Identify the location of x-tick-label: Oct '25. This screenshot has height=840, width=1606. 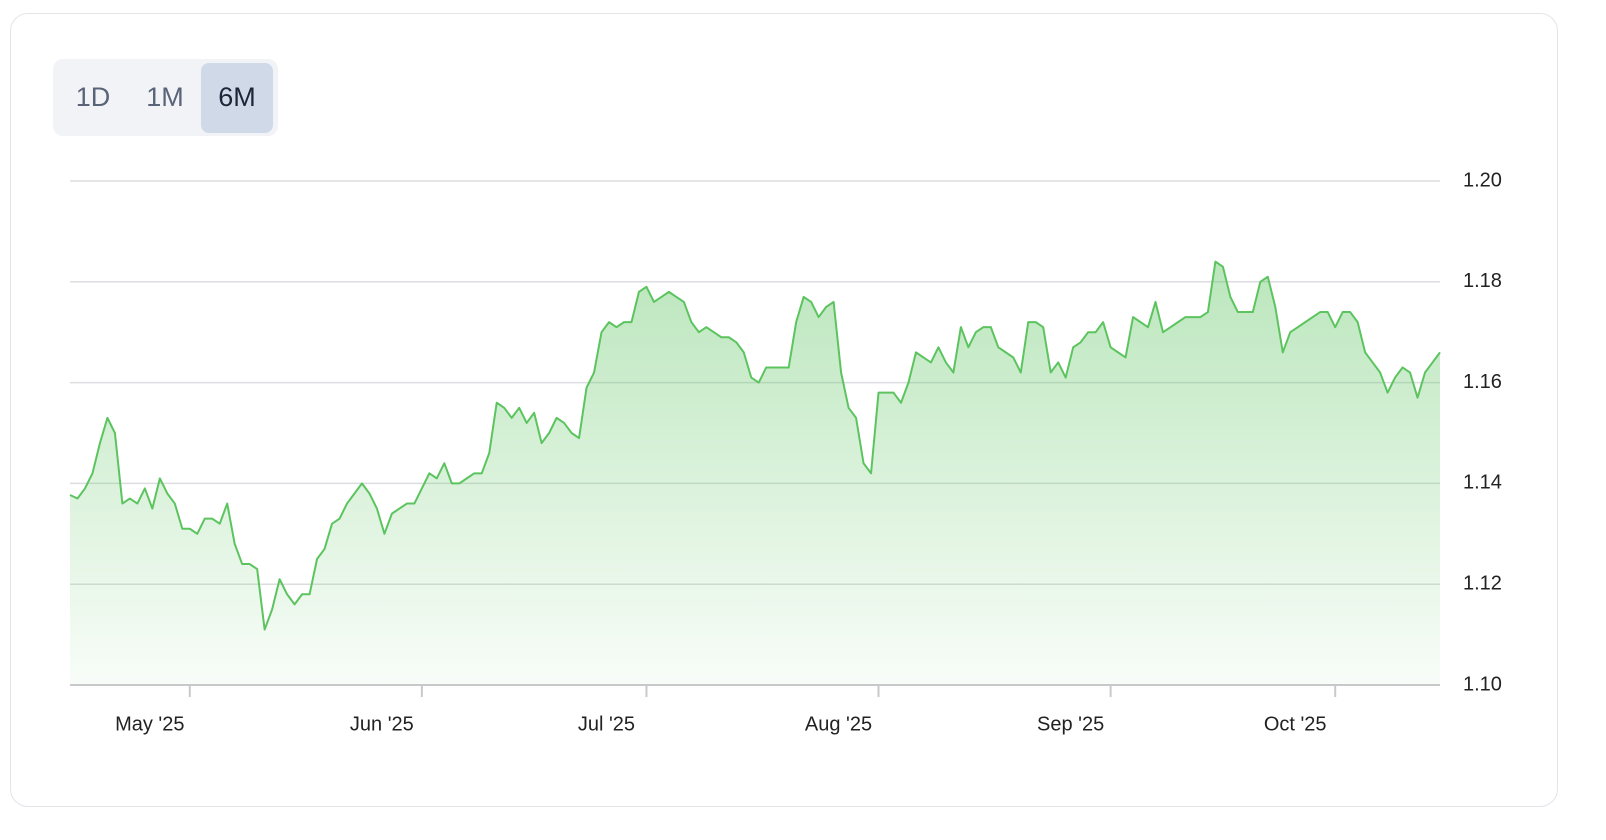
(1295, 724).